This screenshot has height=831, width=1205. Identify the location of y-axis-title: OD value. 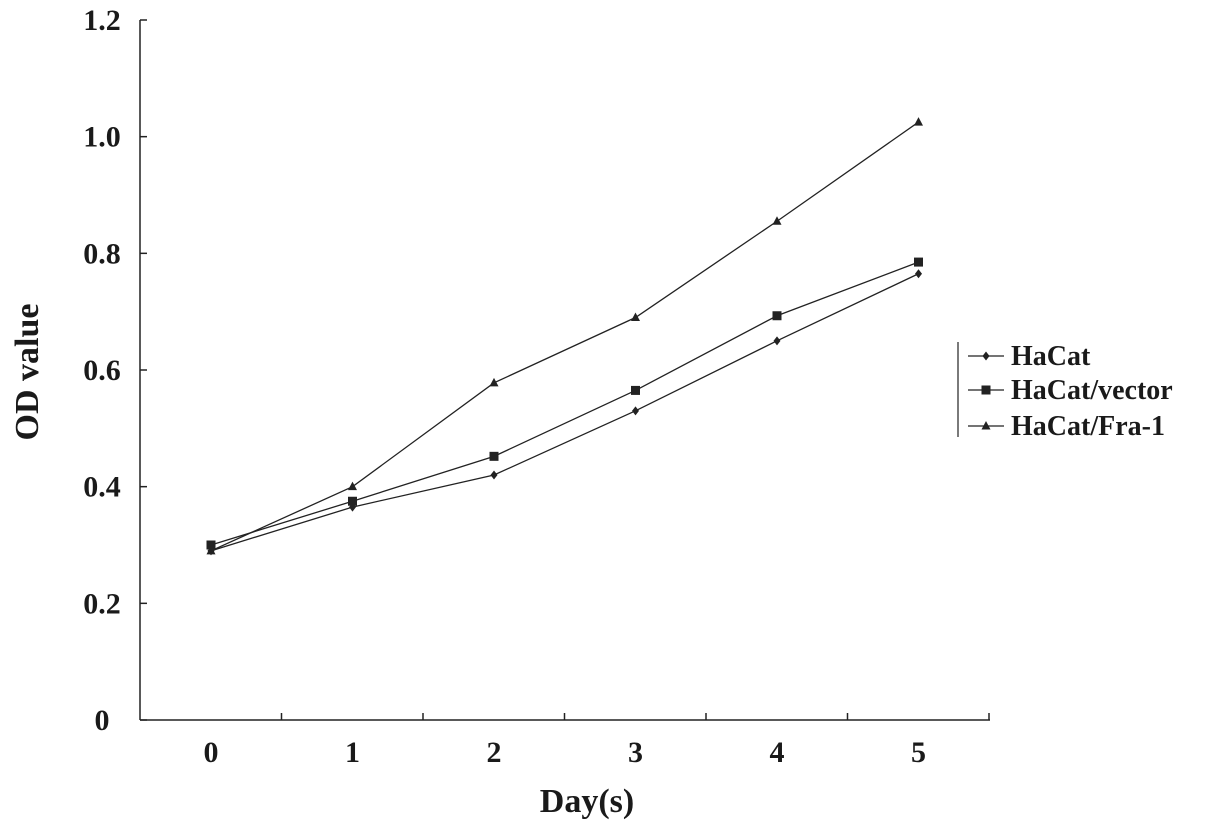
(27, 372).